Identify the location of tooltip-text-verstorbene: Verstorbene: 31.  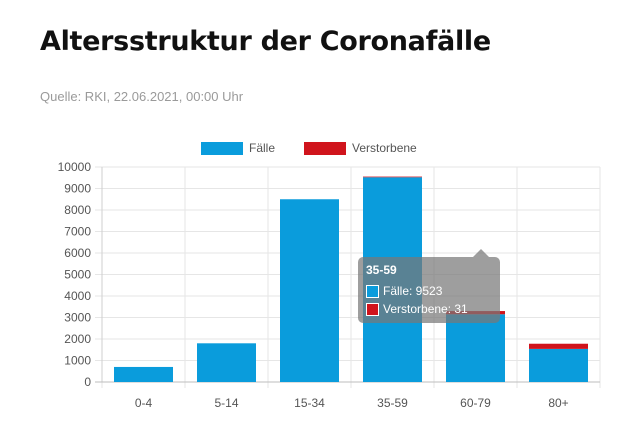
(425, 309).